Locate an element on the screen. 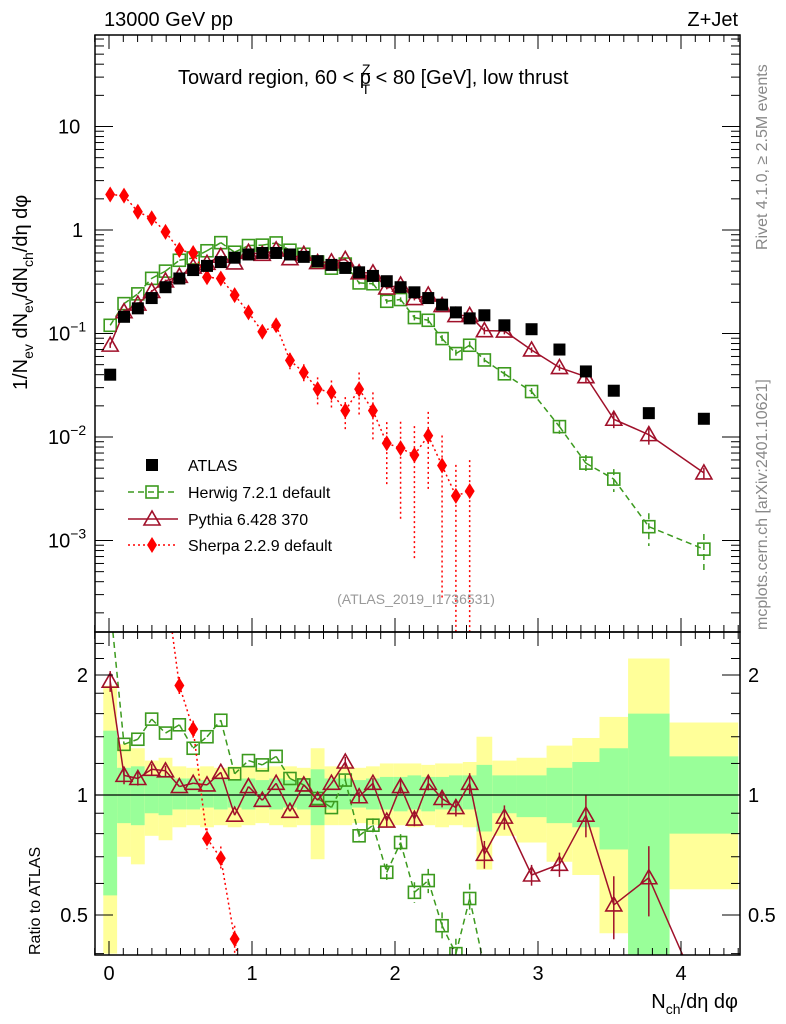  x-tick-label: 4 is located at coordinates (680, 974).